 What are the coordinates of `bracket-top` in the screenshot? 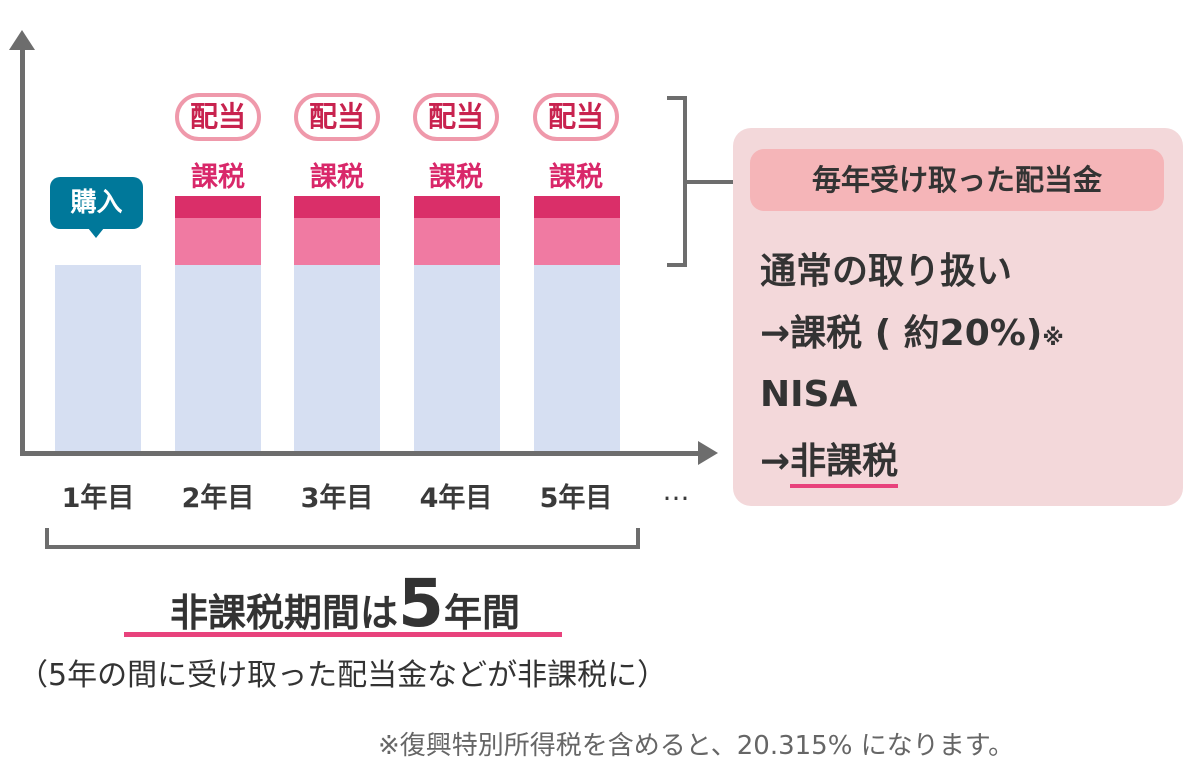 It's located at (677, 98).